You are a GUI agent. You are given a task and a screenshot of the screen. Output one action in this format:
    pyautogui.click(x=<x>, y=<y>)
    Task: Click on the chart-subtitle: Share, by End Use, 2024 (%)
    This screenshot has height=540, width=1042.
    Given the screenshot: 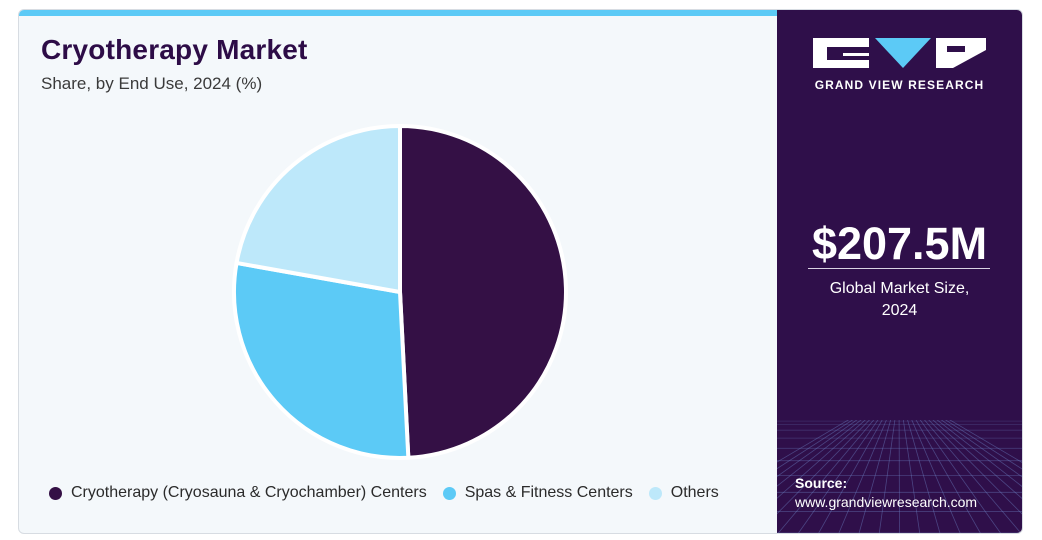 What is the action you would take?
    pyautogui.click(x=152, y=83)
    